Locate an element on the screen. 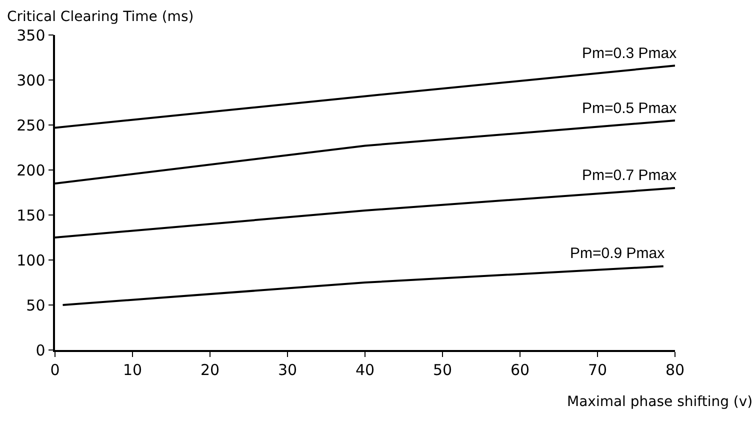  x-tick-label: 50 is located at coordinates (442, 369).